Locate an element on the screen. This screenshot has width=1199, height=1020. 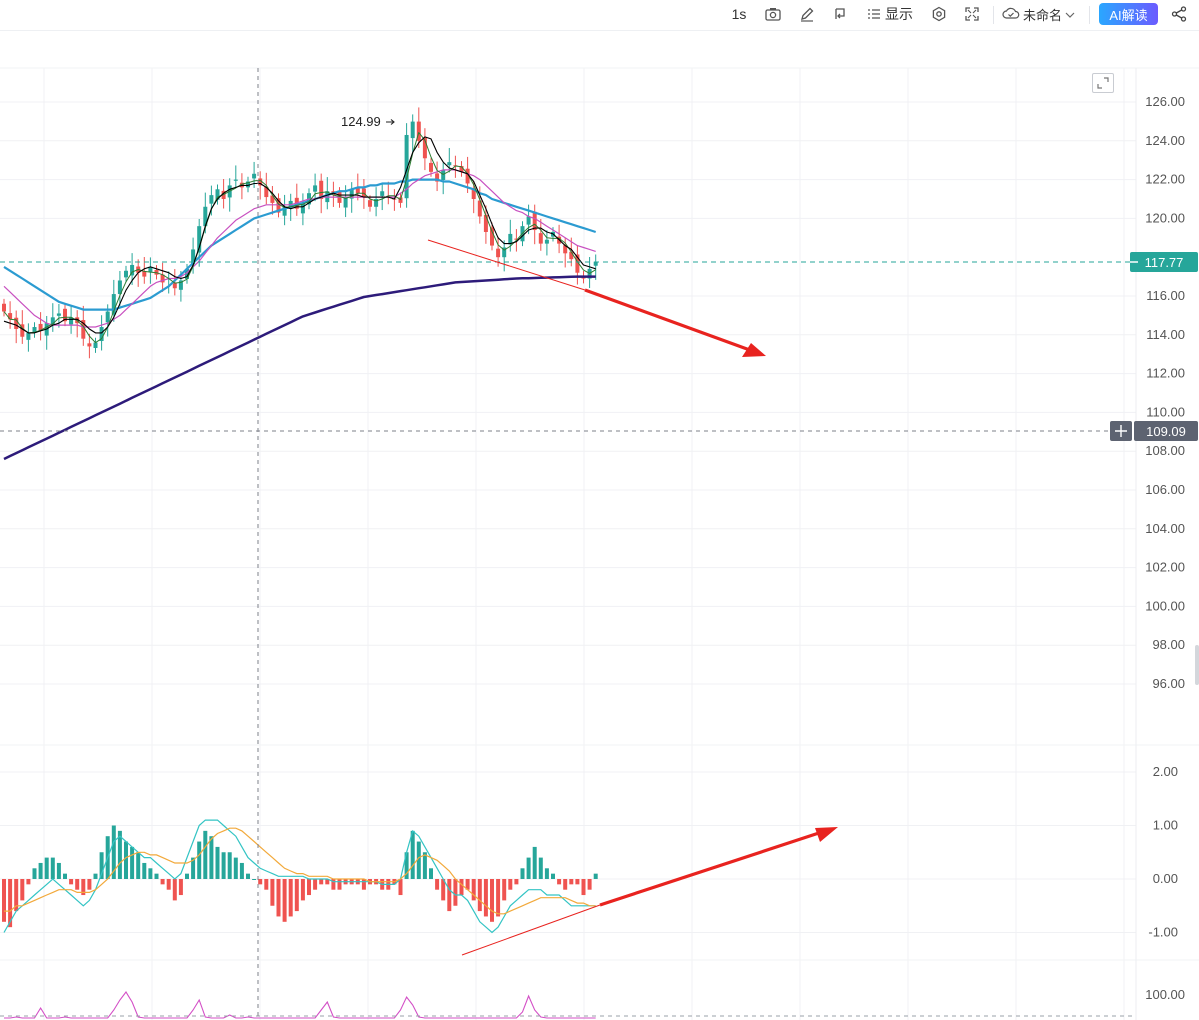
pen-icon is located at coordinates (807, 14).